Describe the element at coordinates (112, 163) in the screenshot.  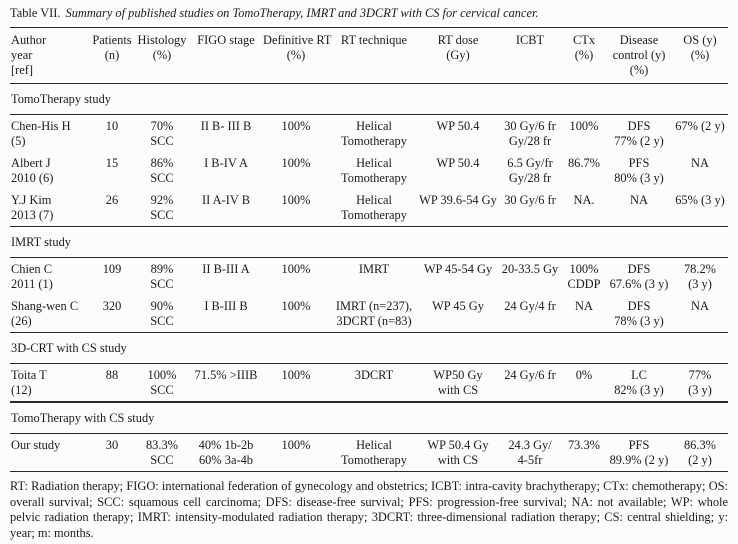
I see `cell-patients: 15` at that location.